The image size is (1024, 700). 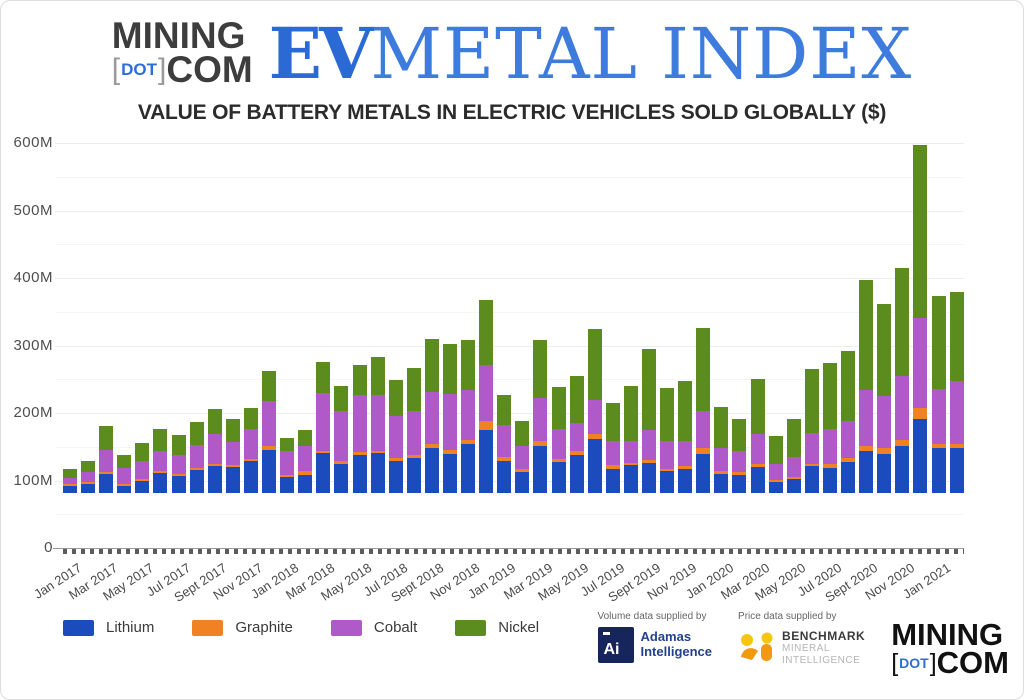 I want to click on bar-sept-2020, so click(x=866, y=386).